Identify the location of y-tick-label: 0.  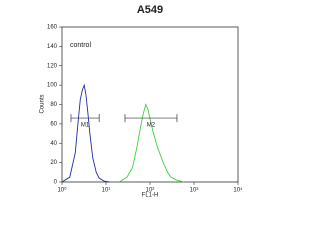
(56, 183).